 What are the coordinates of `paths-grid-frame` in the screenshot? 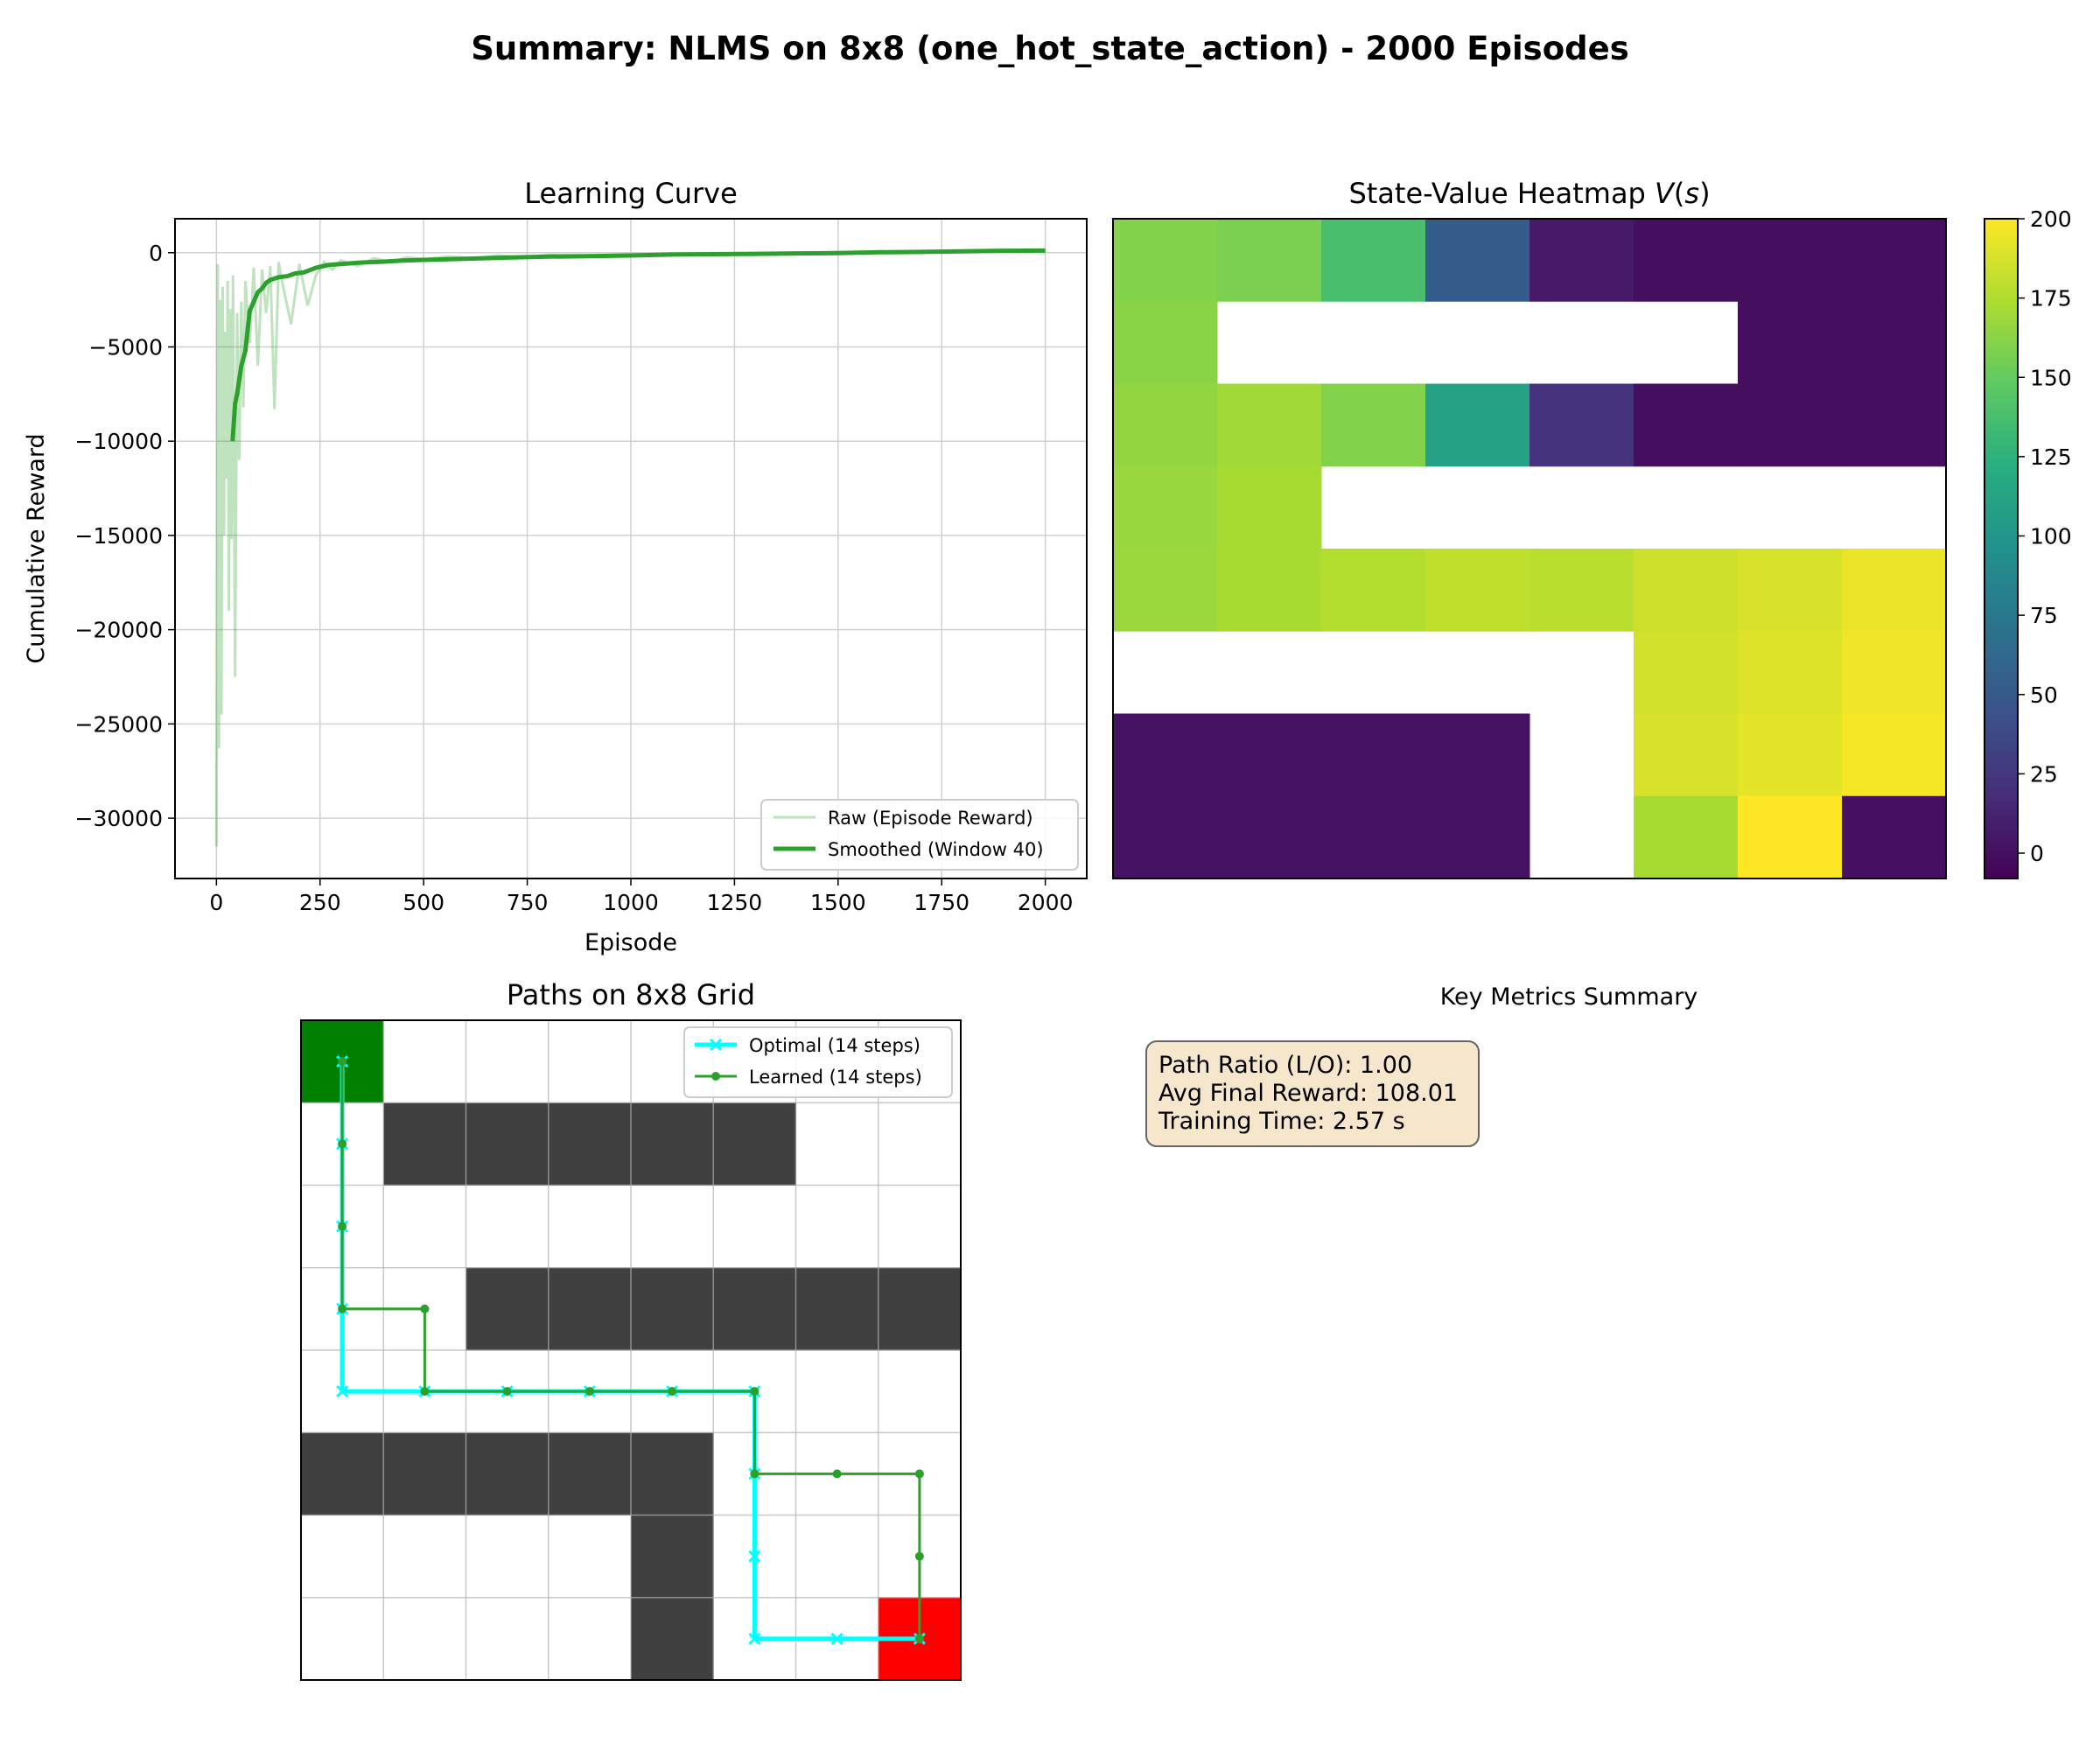 It's located at (631, 1350).